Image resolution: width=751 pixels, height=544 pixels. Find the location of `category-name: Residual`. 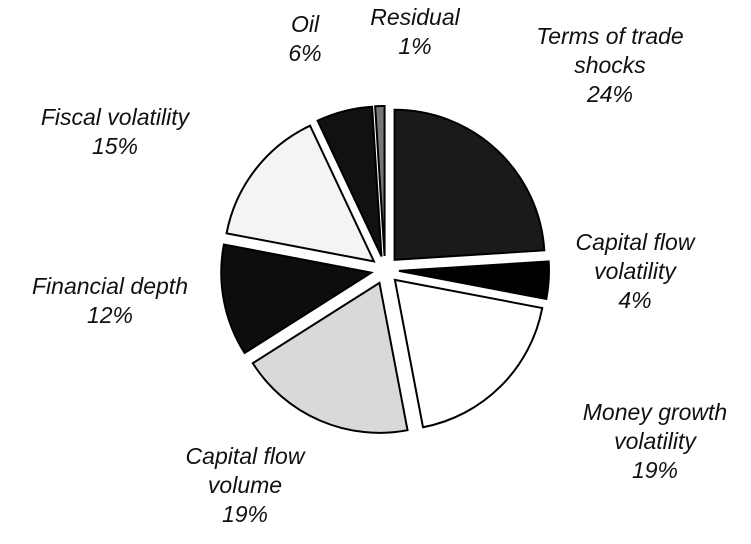

category-name: Residual is located at coordinates (415, 17).